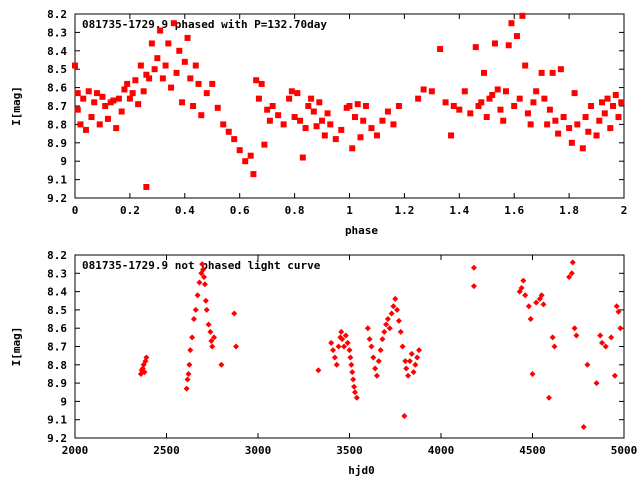 This screenshot has width=640, height=480. What do you see at coordinates (459, 210) in the screenshot?
I see `x-tick-label: 1.4` at bounding box center [459, 210].